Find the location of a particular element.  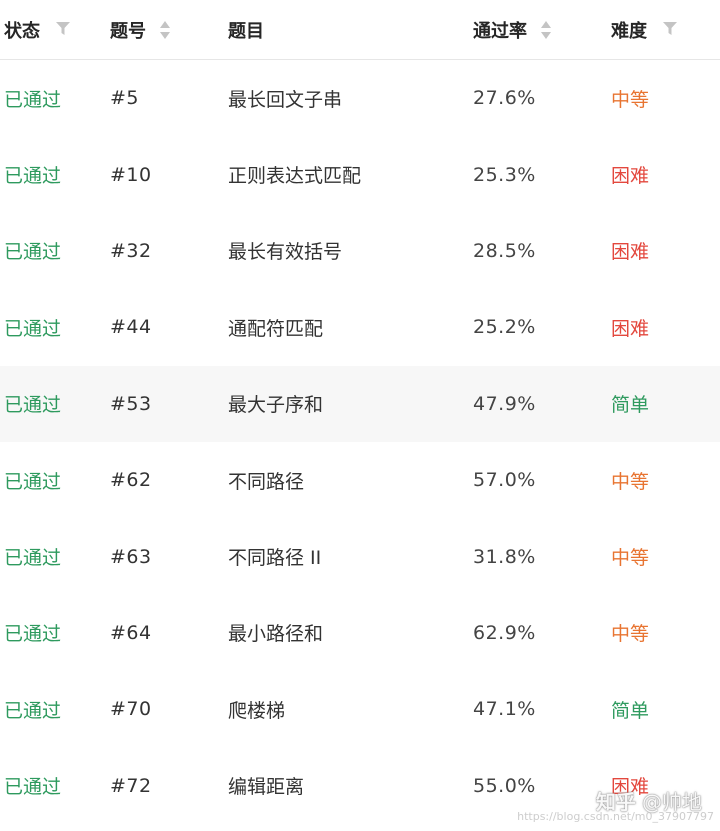

problem-title-link: 通配符匹配 is located at coordinates (276, 328).